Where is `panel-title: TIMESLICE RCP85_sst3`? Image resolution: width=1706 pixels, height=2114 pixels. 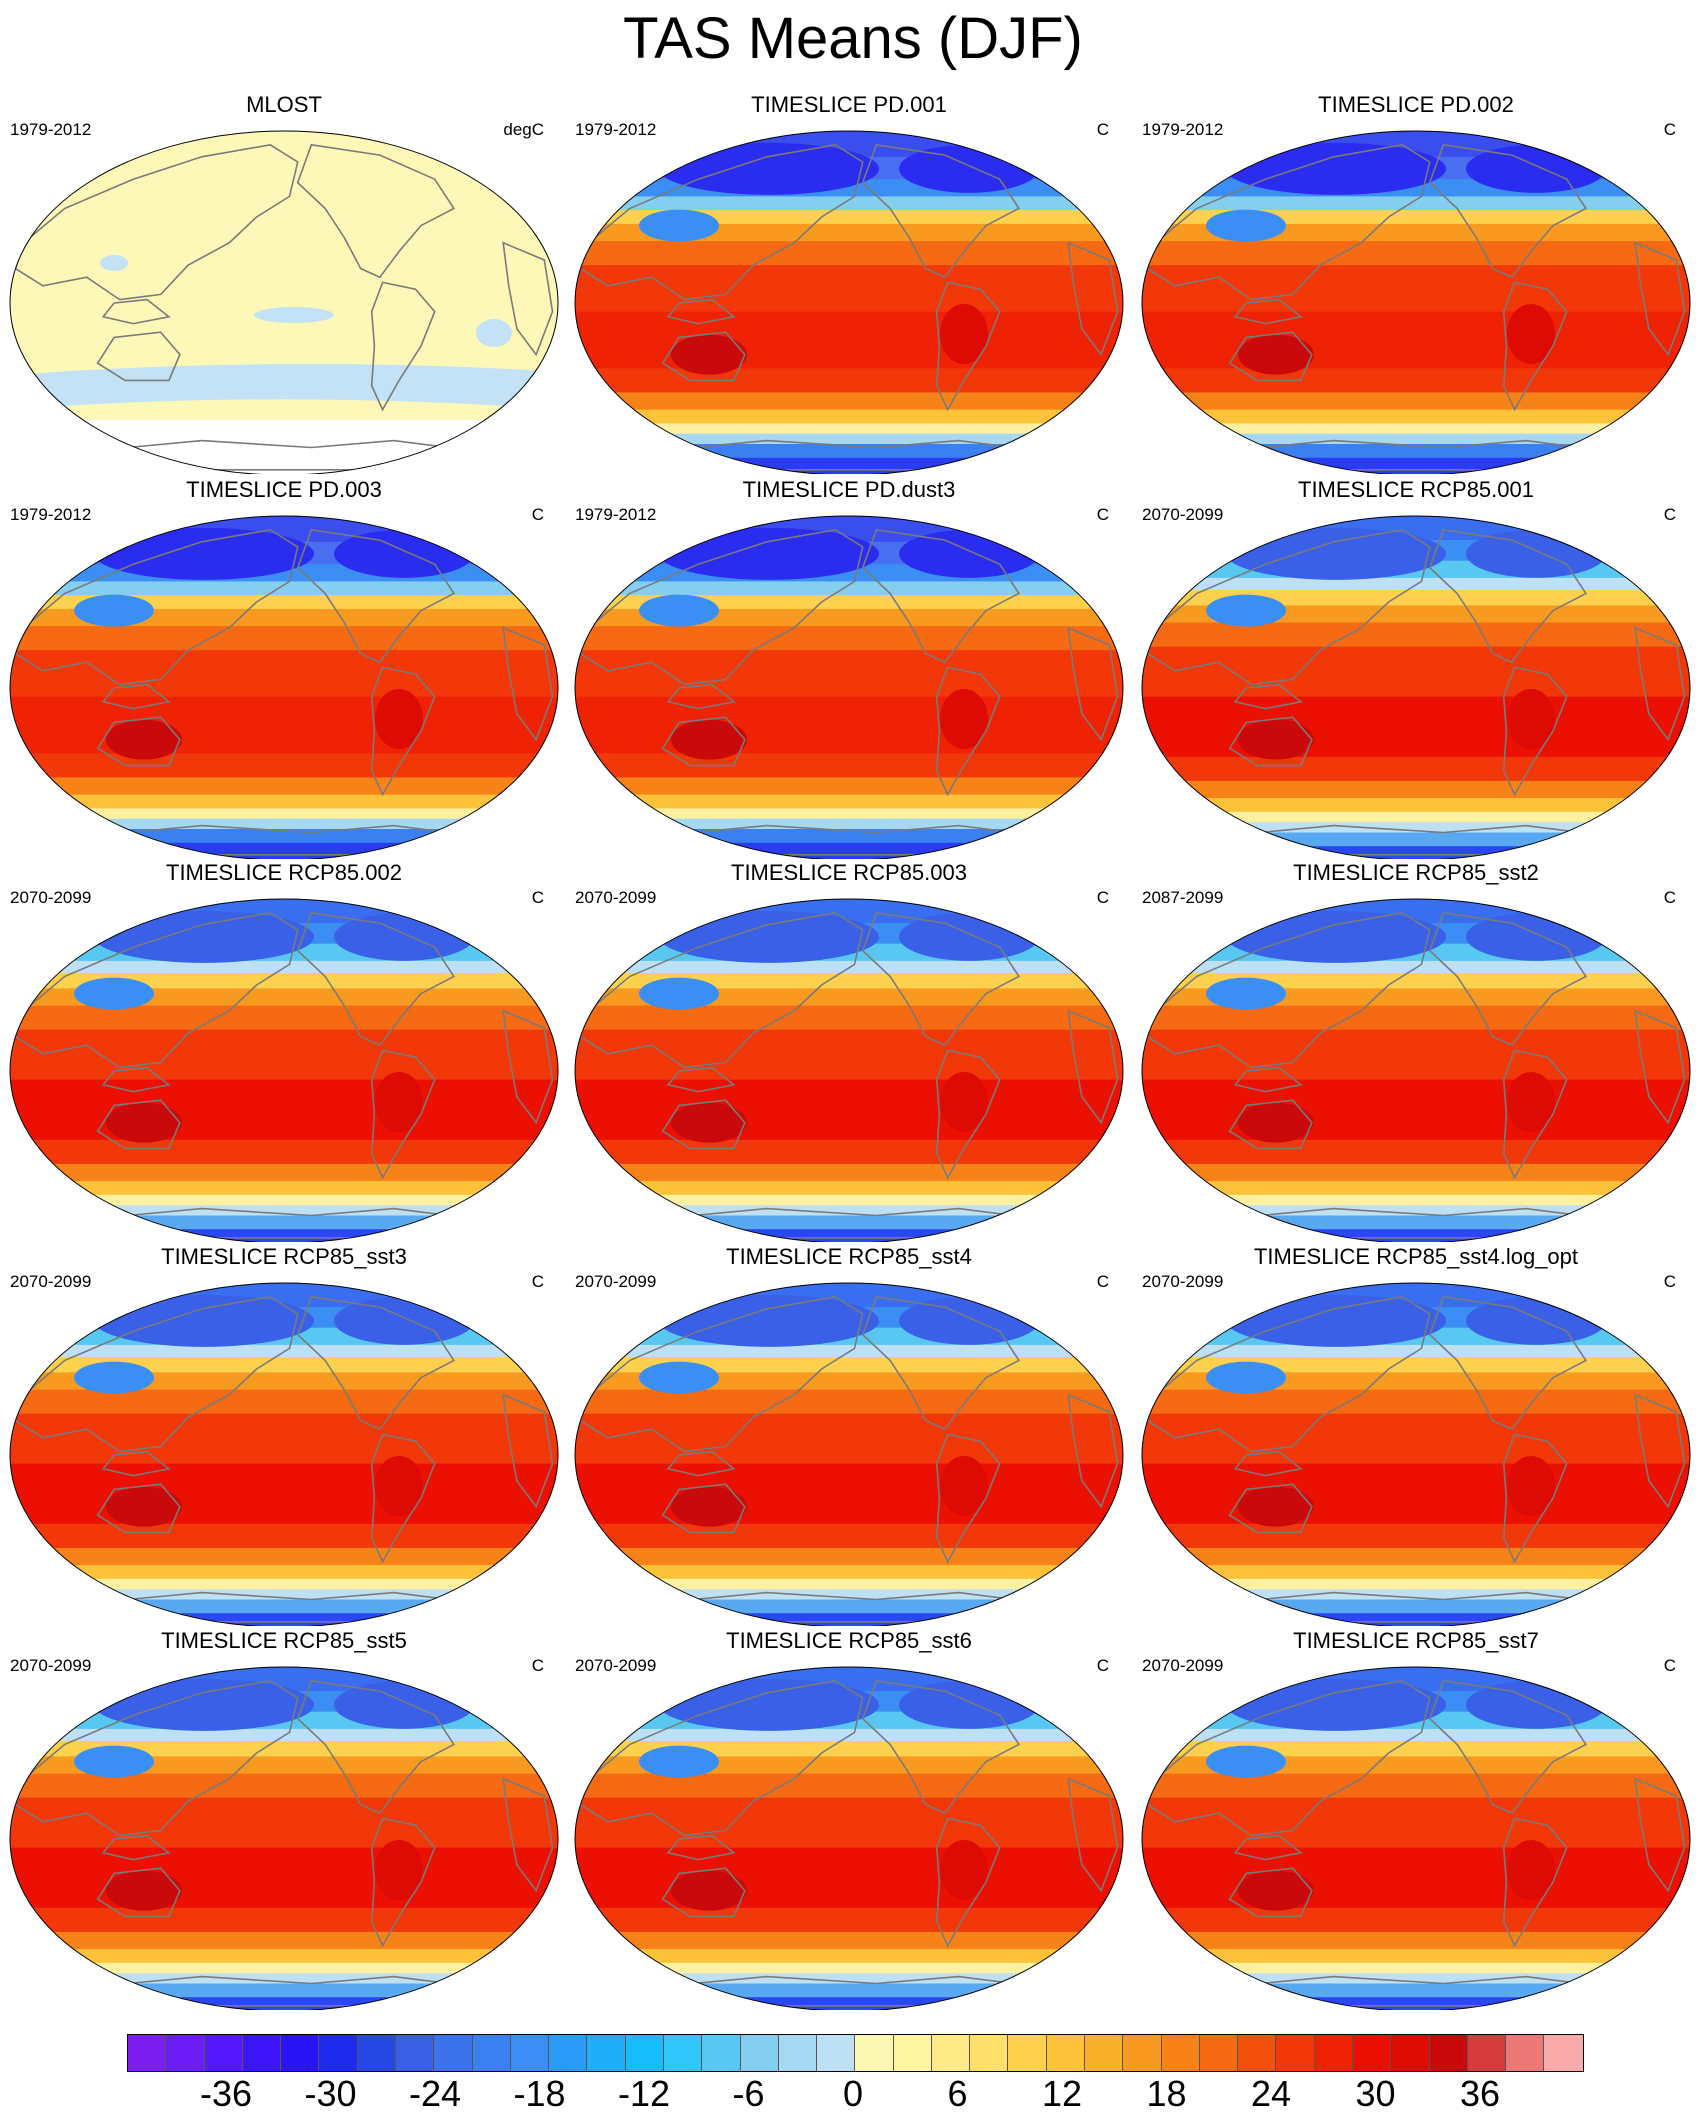
panel-title: TIMESLICE RCP85_sst3 is located at coordinates (284, 1256).